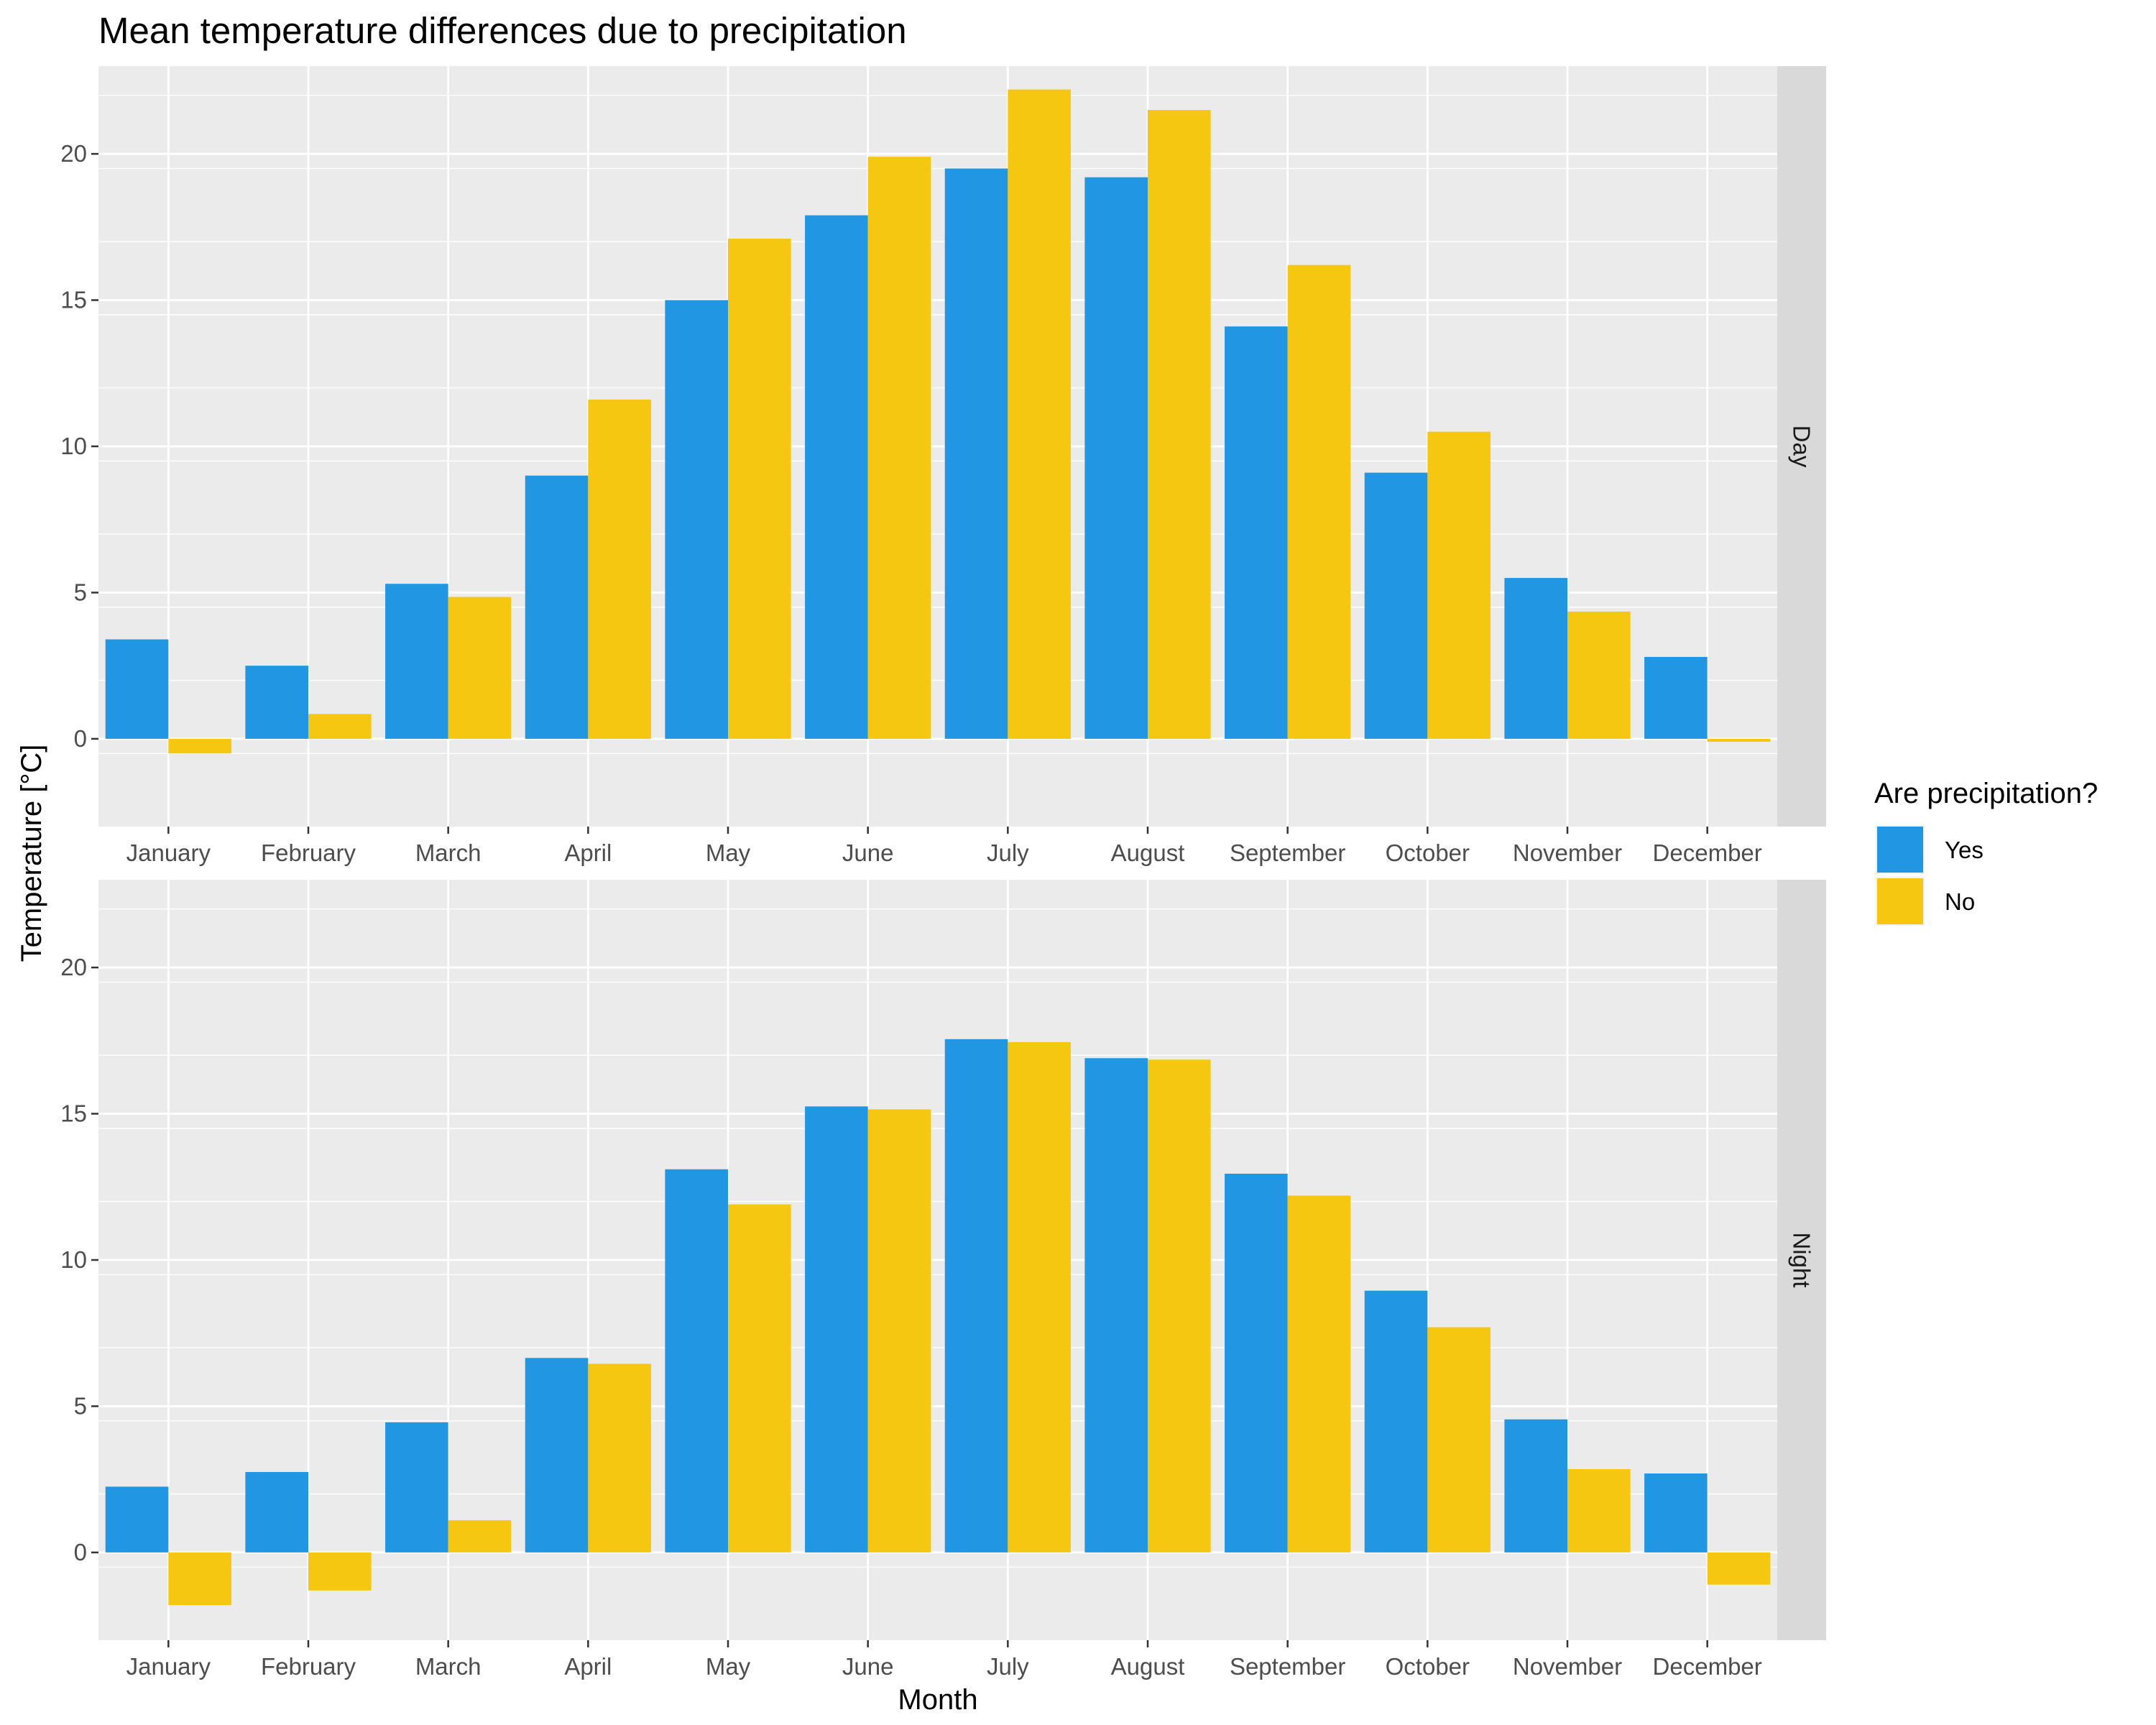 This screenshot has width=2156, height=1725. Describe the element at coordinates (1116, 458) in the screenshot. I see `bar-day-yes-august` at that location.